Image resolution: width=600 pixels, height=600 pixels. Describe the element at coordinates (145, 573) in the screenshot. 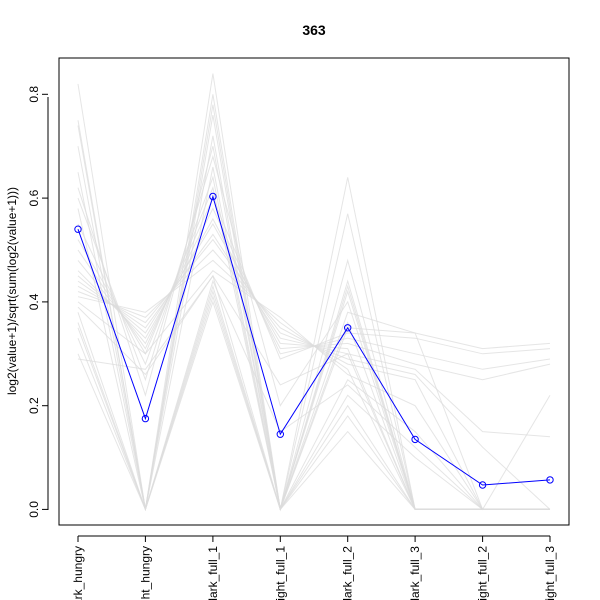

I see `x-tick-label: light_hungry` at that location.